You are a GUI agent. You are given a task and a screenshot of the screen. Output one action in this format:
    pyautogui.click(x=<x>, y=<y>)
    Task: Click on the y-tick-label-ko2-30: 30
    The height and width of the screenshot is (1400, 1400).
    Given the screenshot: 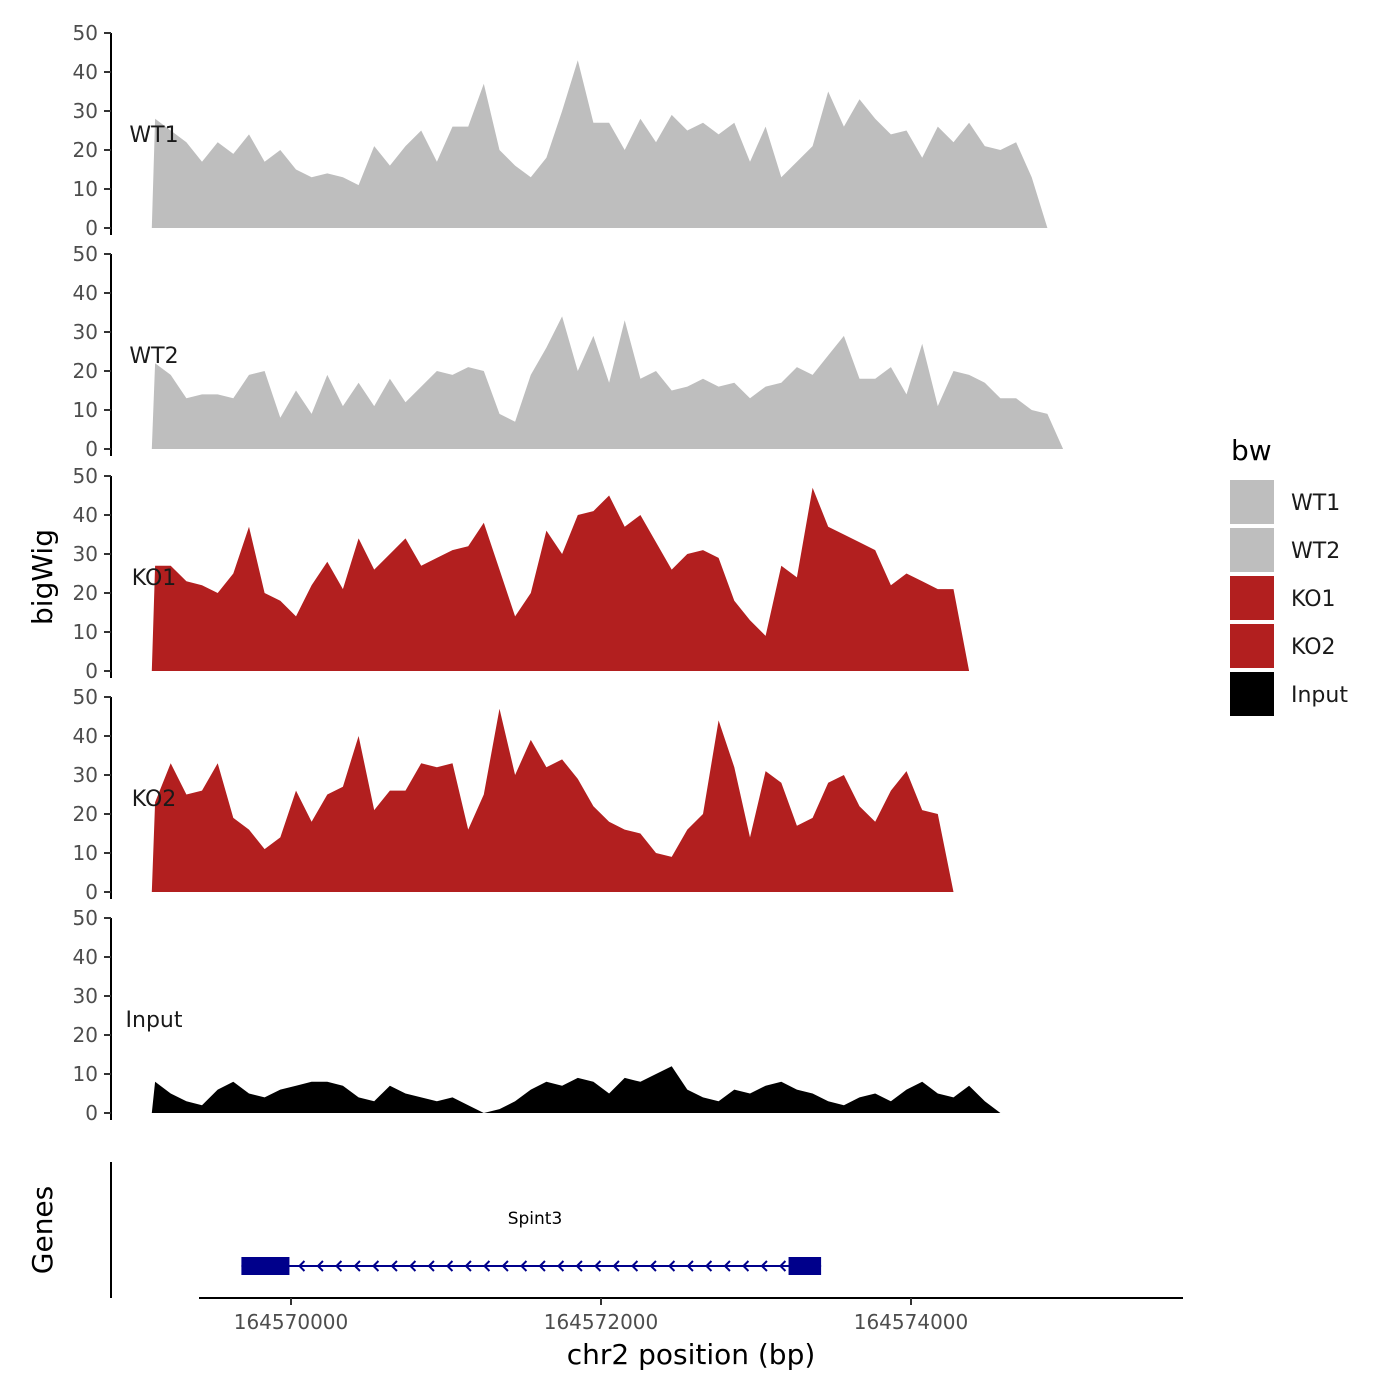 What is the action you would take?
    pyautogui.click(x=85, y=775)
    